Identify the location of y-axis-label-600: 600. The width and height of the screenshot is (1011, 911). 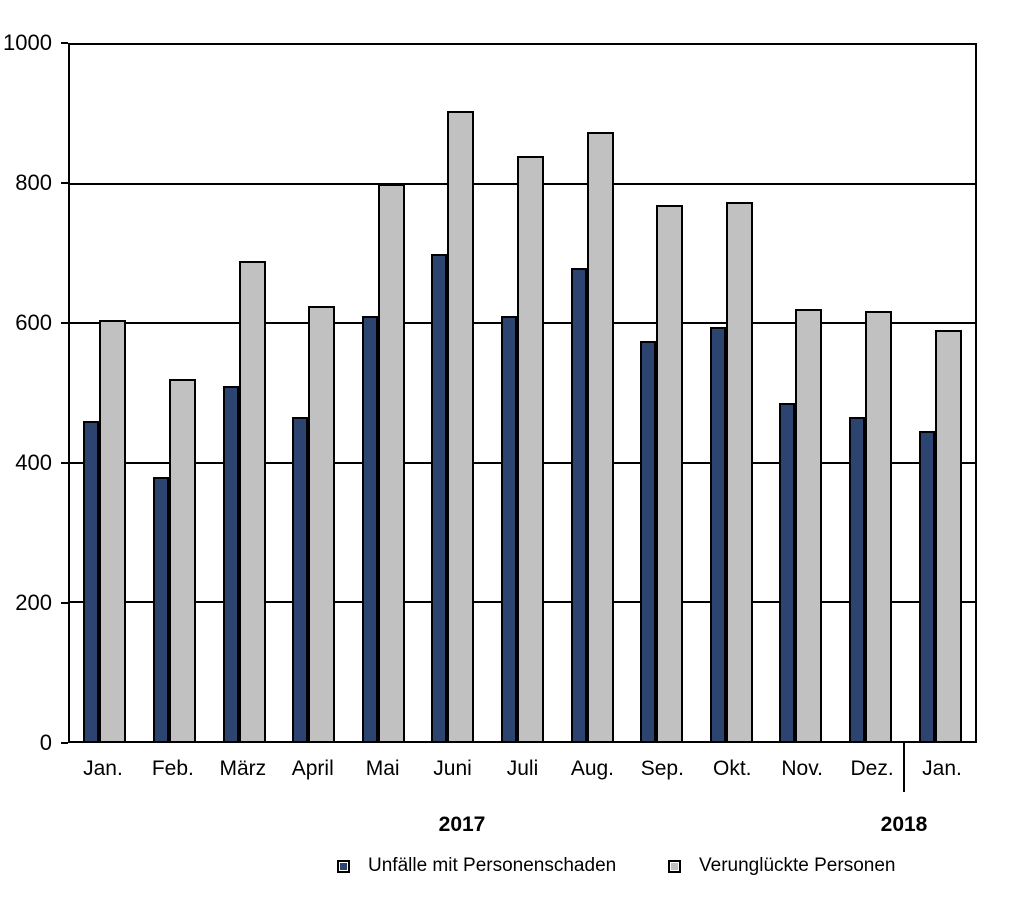
(33, 322).